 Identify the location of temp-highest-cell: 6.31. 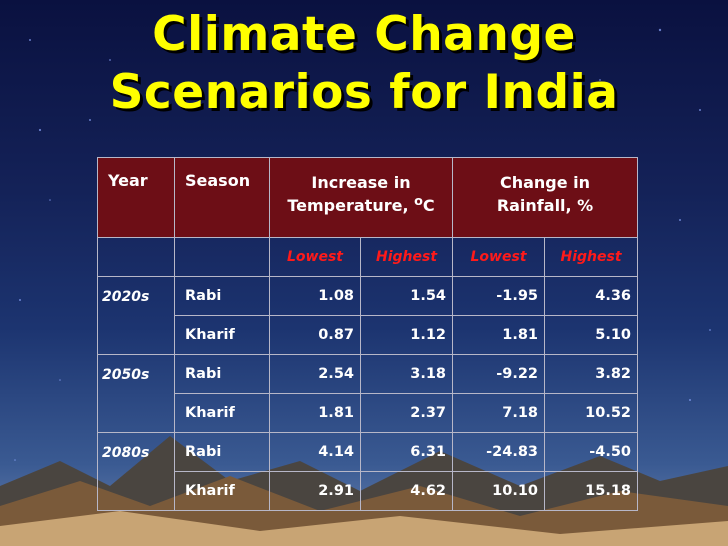
(406, 452).